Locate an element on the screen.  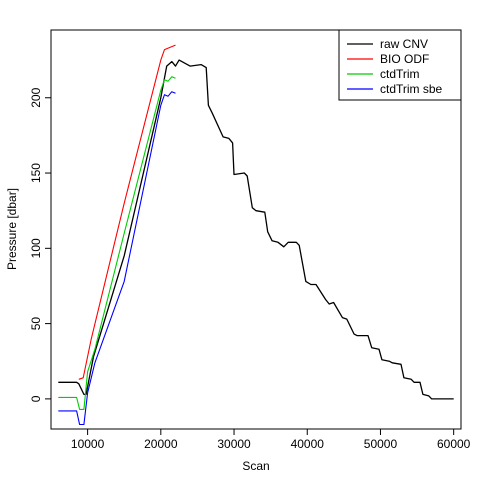
x-tick-label: 10000 is located at coordinates (88, 444).